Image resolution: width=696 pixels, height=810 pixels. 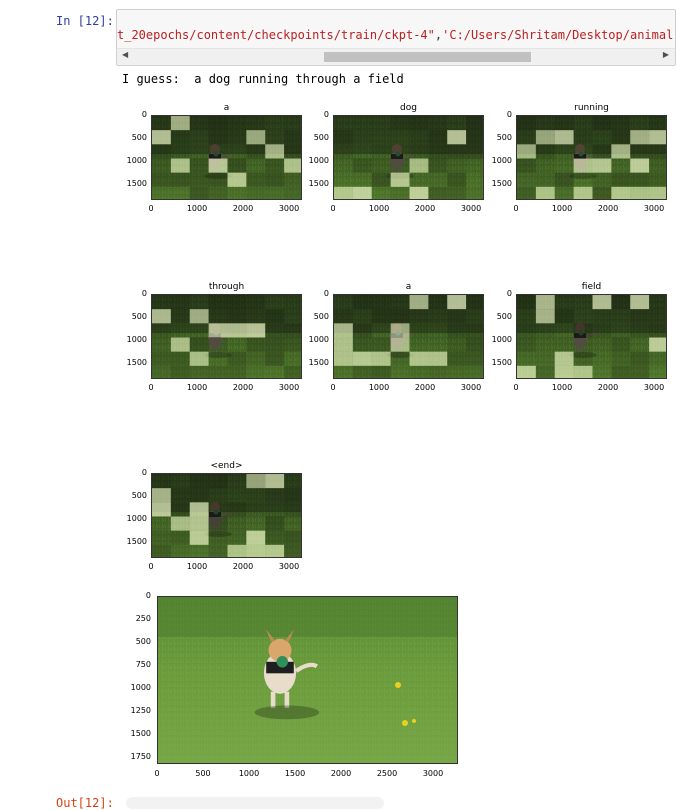 I want to click on x-tick-label: 2000, so click(x=243, y=208).